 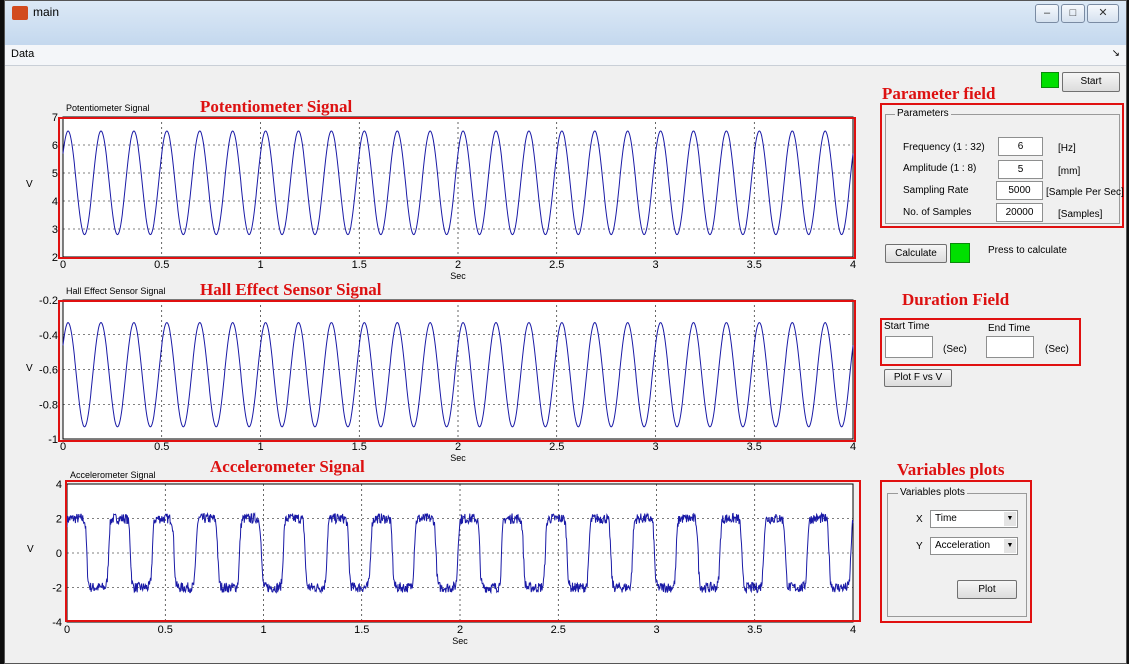 What do you see at coordinates (55, 146) in the screenshot?
I see `y-tick-label: 6` at bounding box center [55, 146].